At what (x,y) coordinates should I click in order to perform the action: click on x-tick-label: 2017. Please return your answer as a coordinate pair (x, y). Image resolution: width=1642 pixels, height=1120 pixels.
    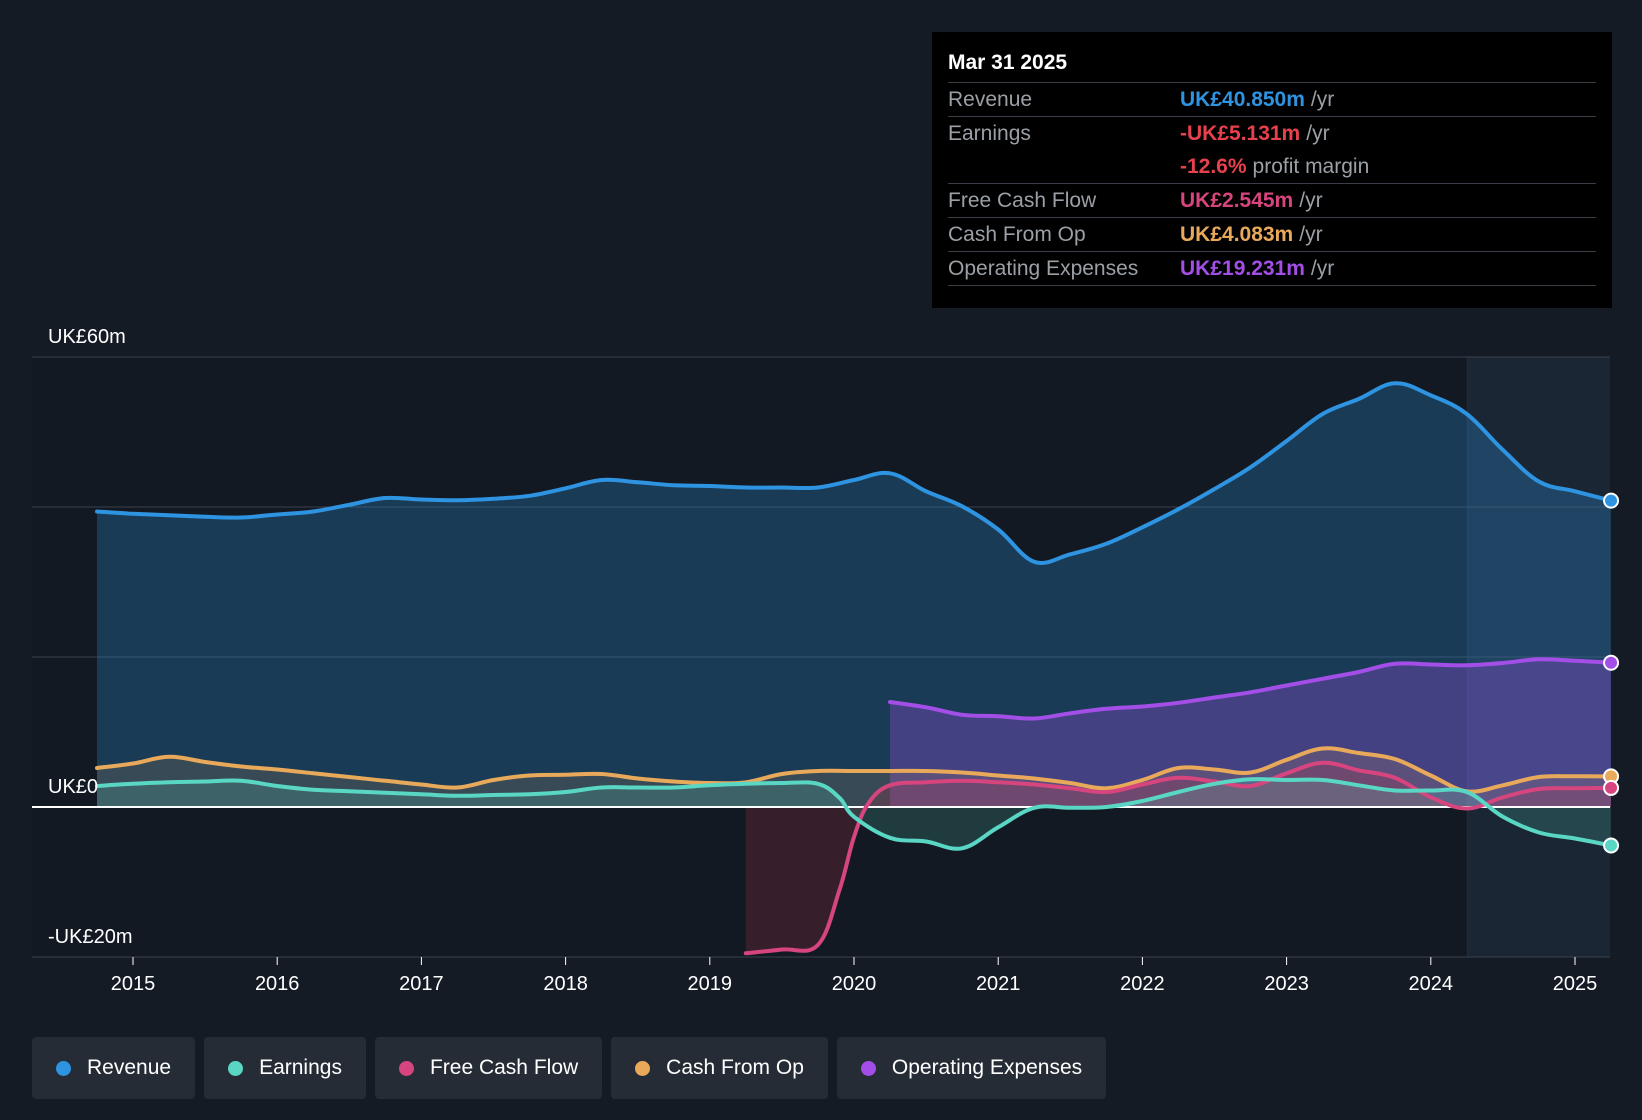
    Looking at the image, I should click on (421, 984).